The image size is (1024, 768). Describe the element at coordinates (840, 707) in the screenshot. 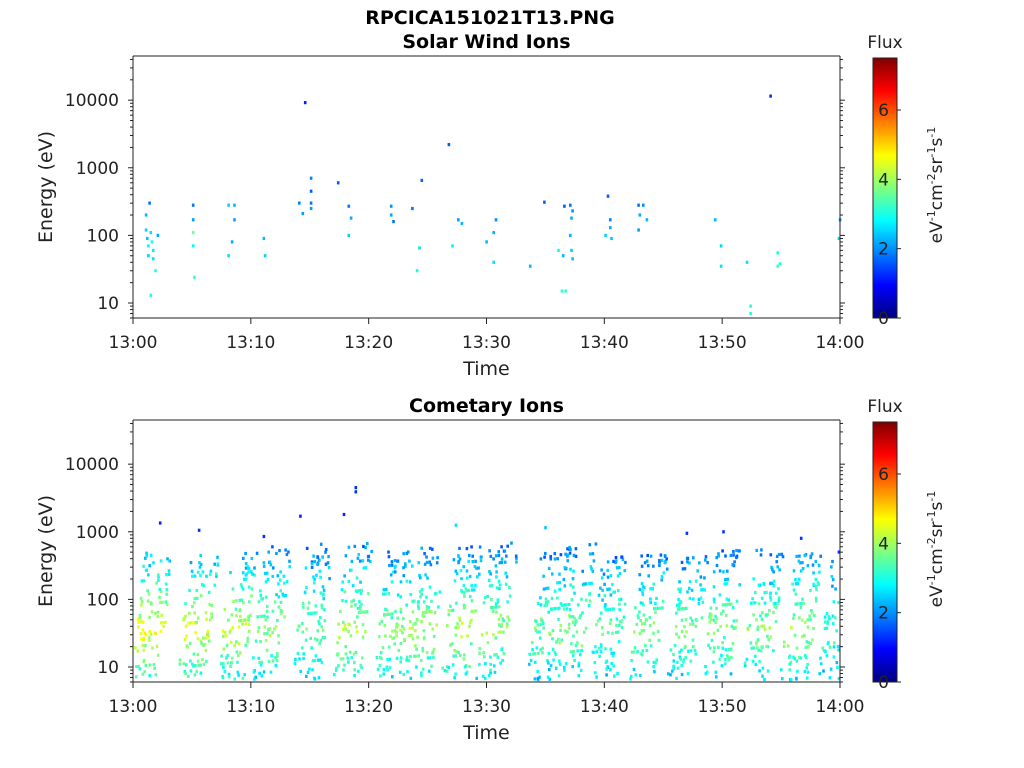

I see `x-tick-label: 14:00` at that location.